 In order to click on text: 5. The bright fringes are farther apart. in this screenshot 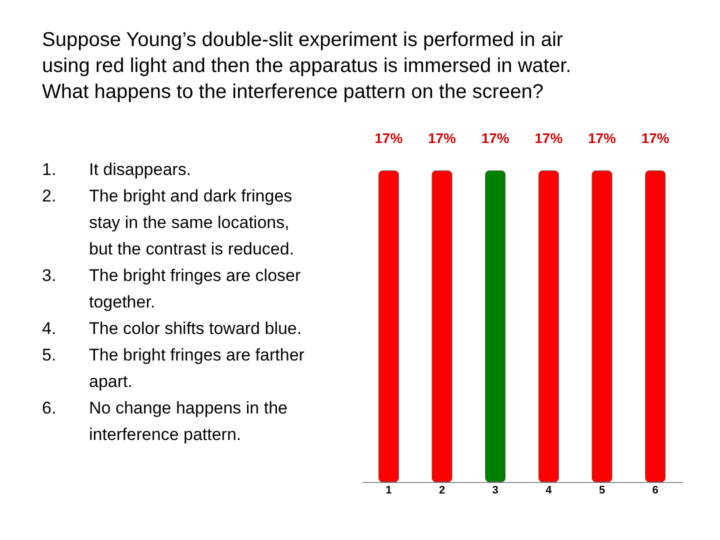, I will do `click(173, 368)`.